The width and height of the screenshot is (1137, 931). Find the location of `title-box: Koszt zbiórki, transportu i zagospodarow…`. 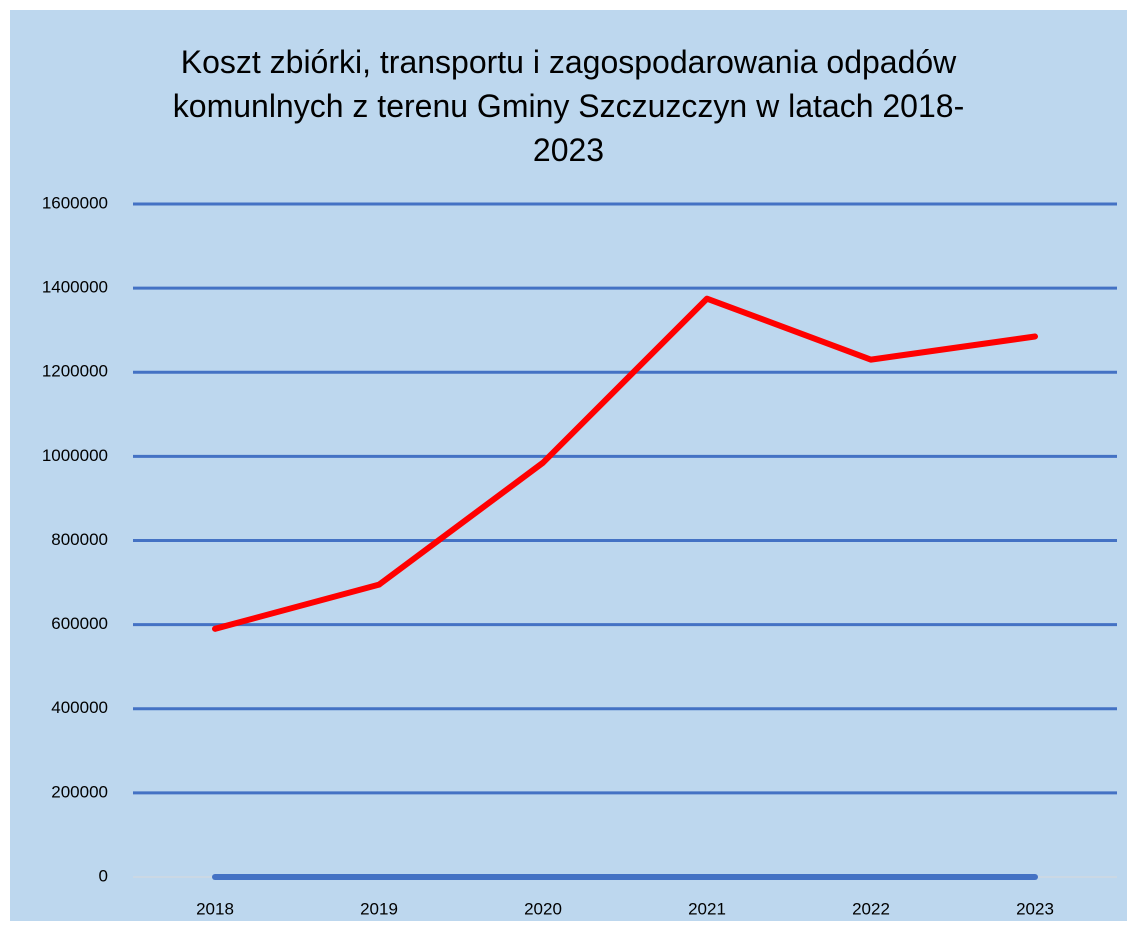

title-box: Koszt zbiórki, transportu i zagospodarow… is located at coordinates (568, 106).